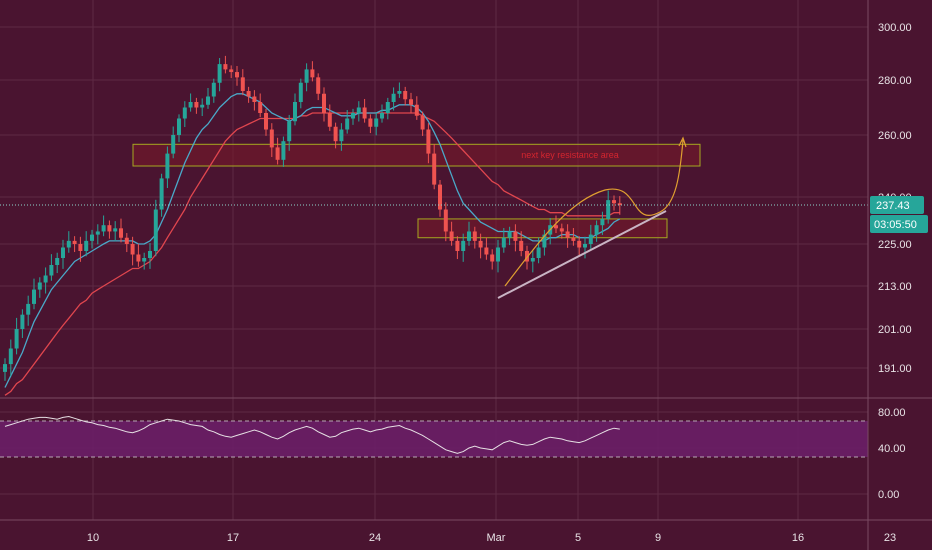  I want to click on time-axis: 10 17 24 Mar 5 9 16 23, so click(491, 538).